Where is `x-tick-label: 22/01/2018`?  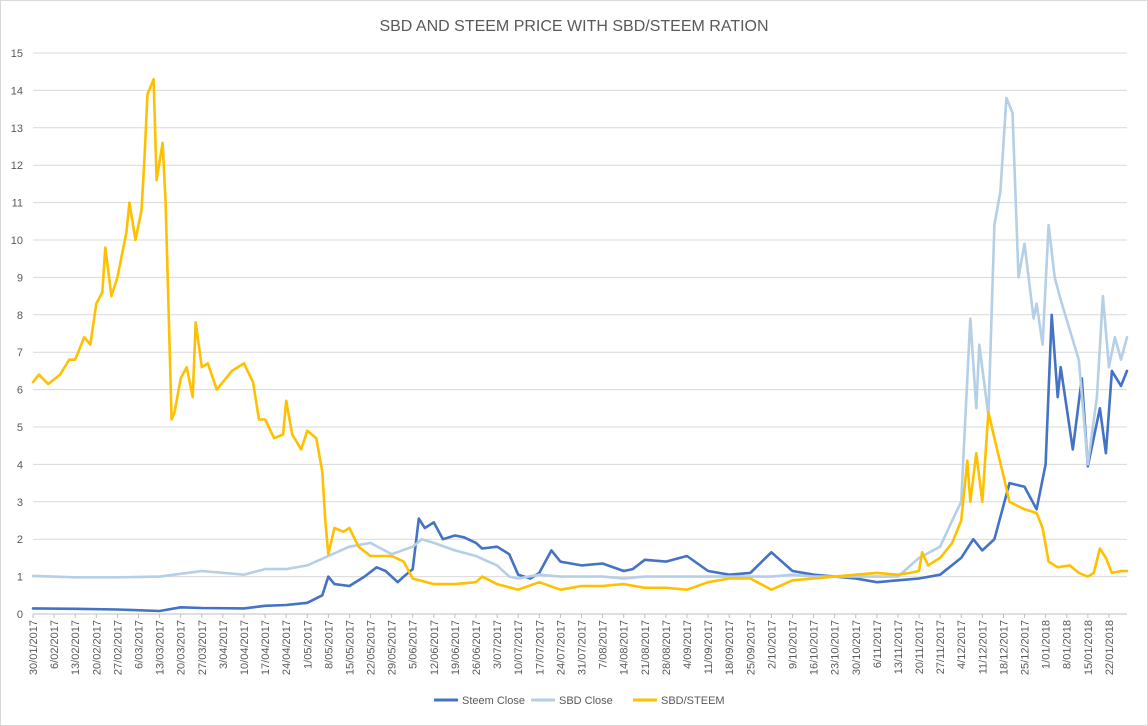 x-tick-label: 22/01/2018 is located at coordinates (1110, 647).